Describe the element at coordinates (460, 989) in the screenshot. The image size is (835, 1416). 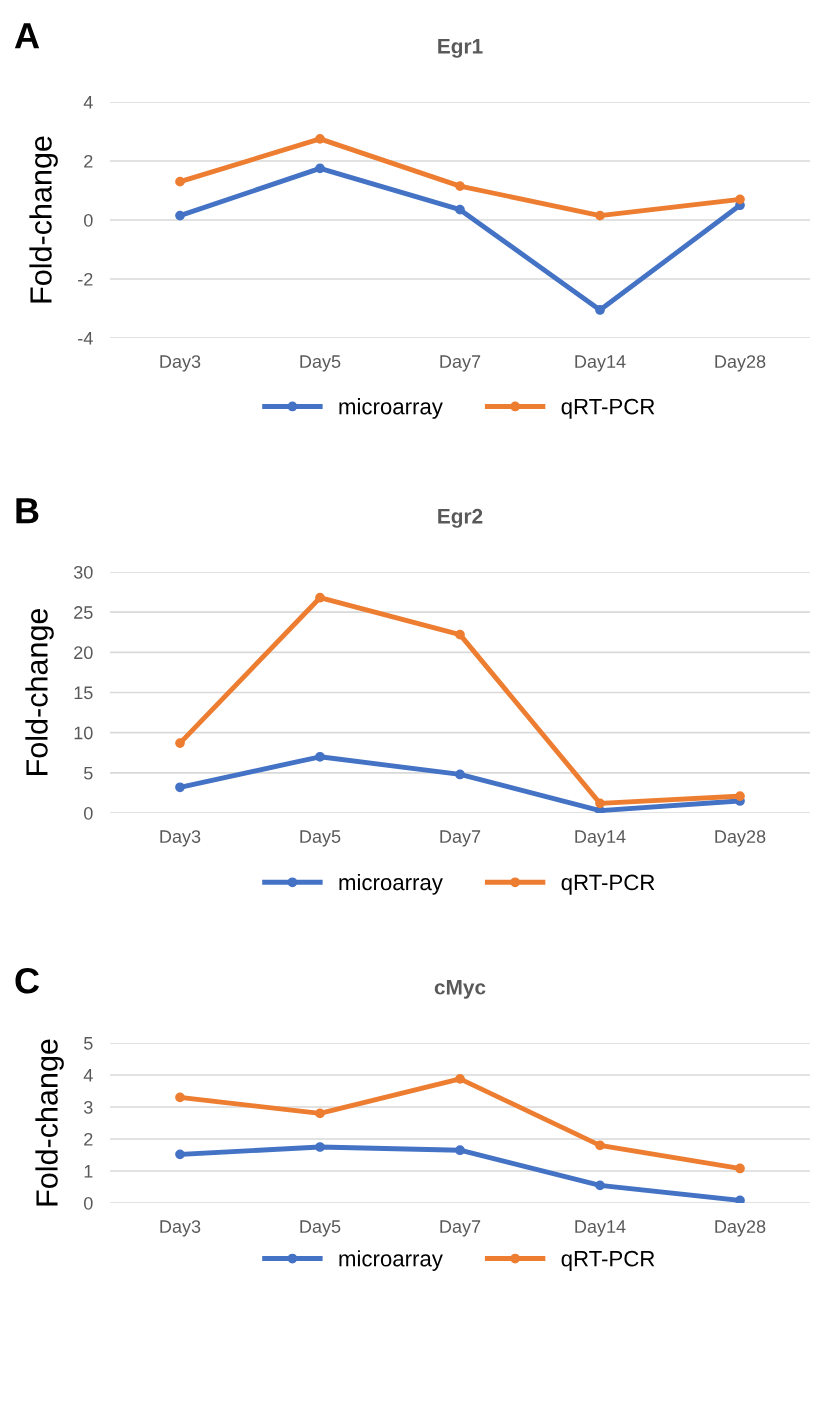
I see `chart-title: cMyc` at that location.